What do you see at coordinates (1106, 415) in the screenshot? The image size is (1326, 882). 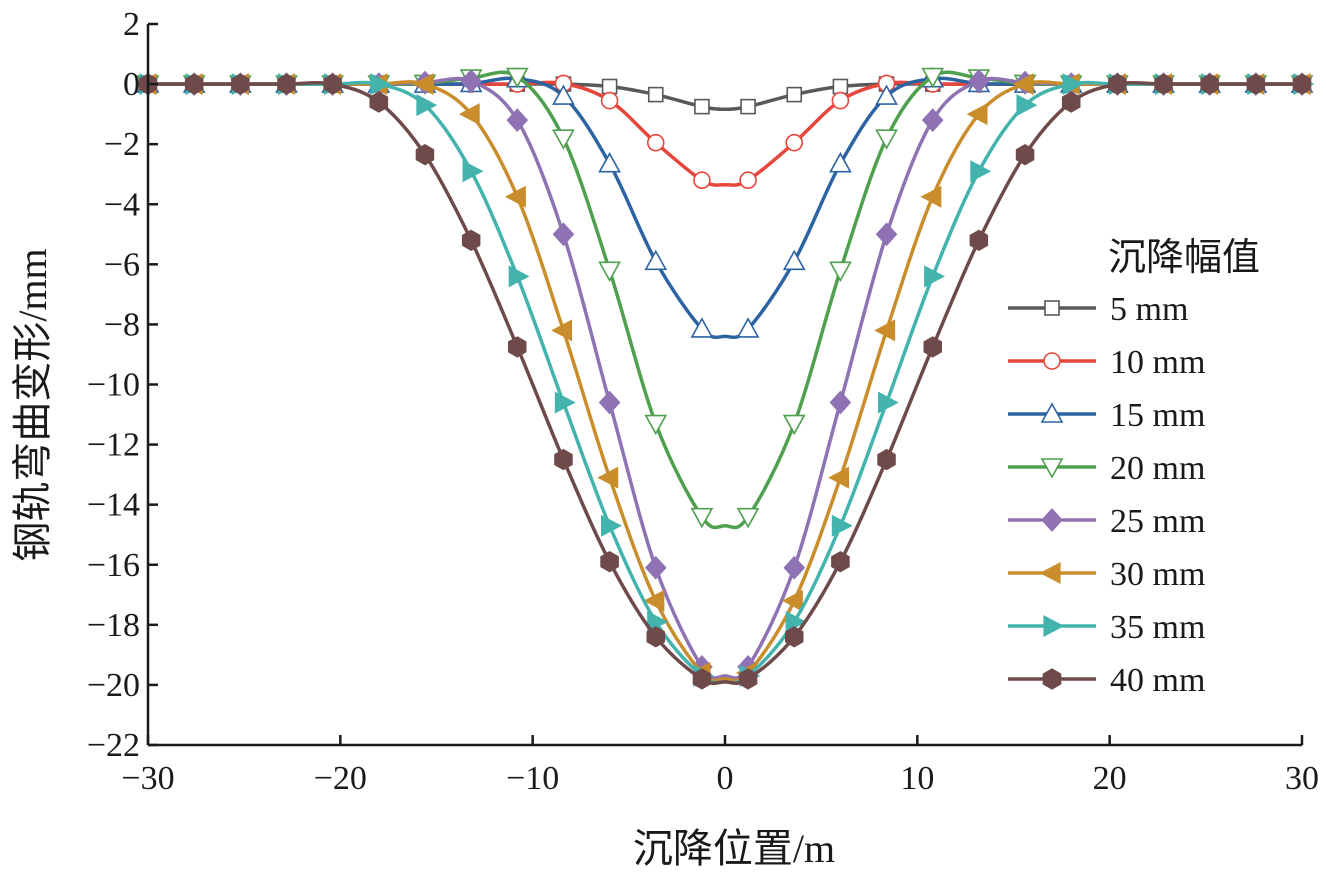 I see `legend-item: 15 mm` at bounding box center [1106, 415].